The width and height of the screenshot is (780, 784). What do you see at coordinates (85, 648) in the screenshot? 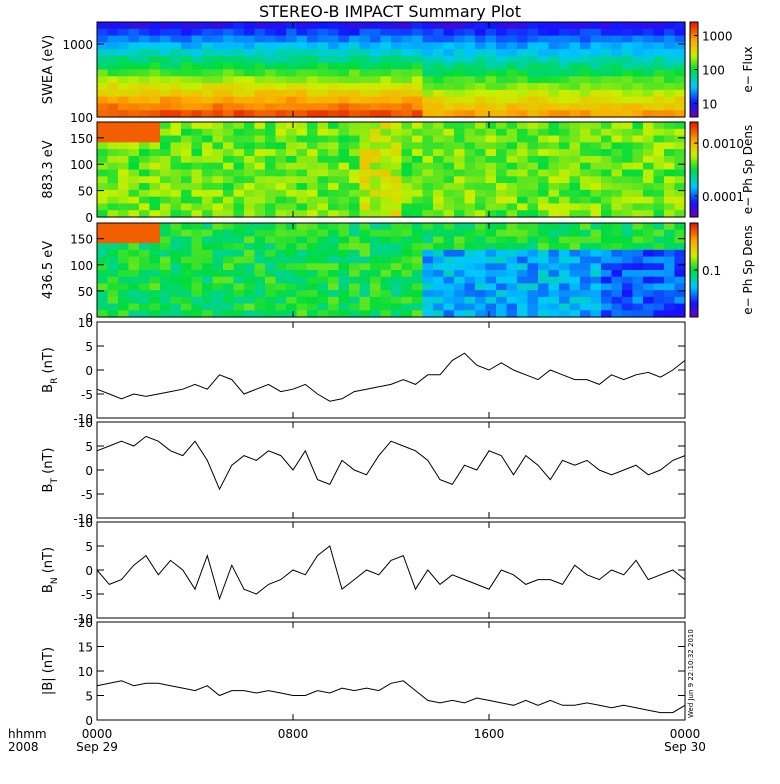
I see `y-tick-label: 15` at bounding box center [85, 648].